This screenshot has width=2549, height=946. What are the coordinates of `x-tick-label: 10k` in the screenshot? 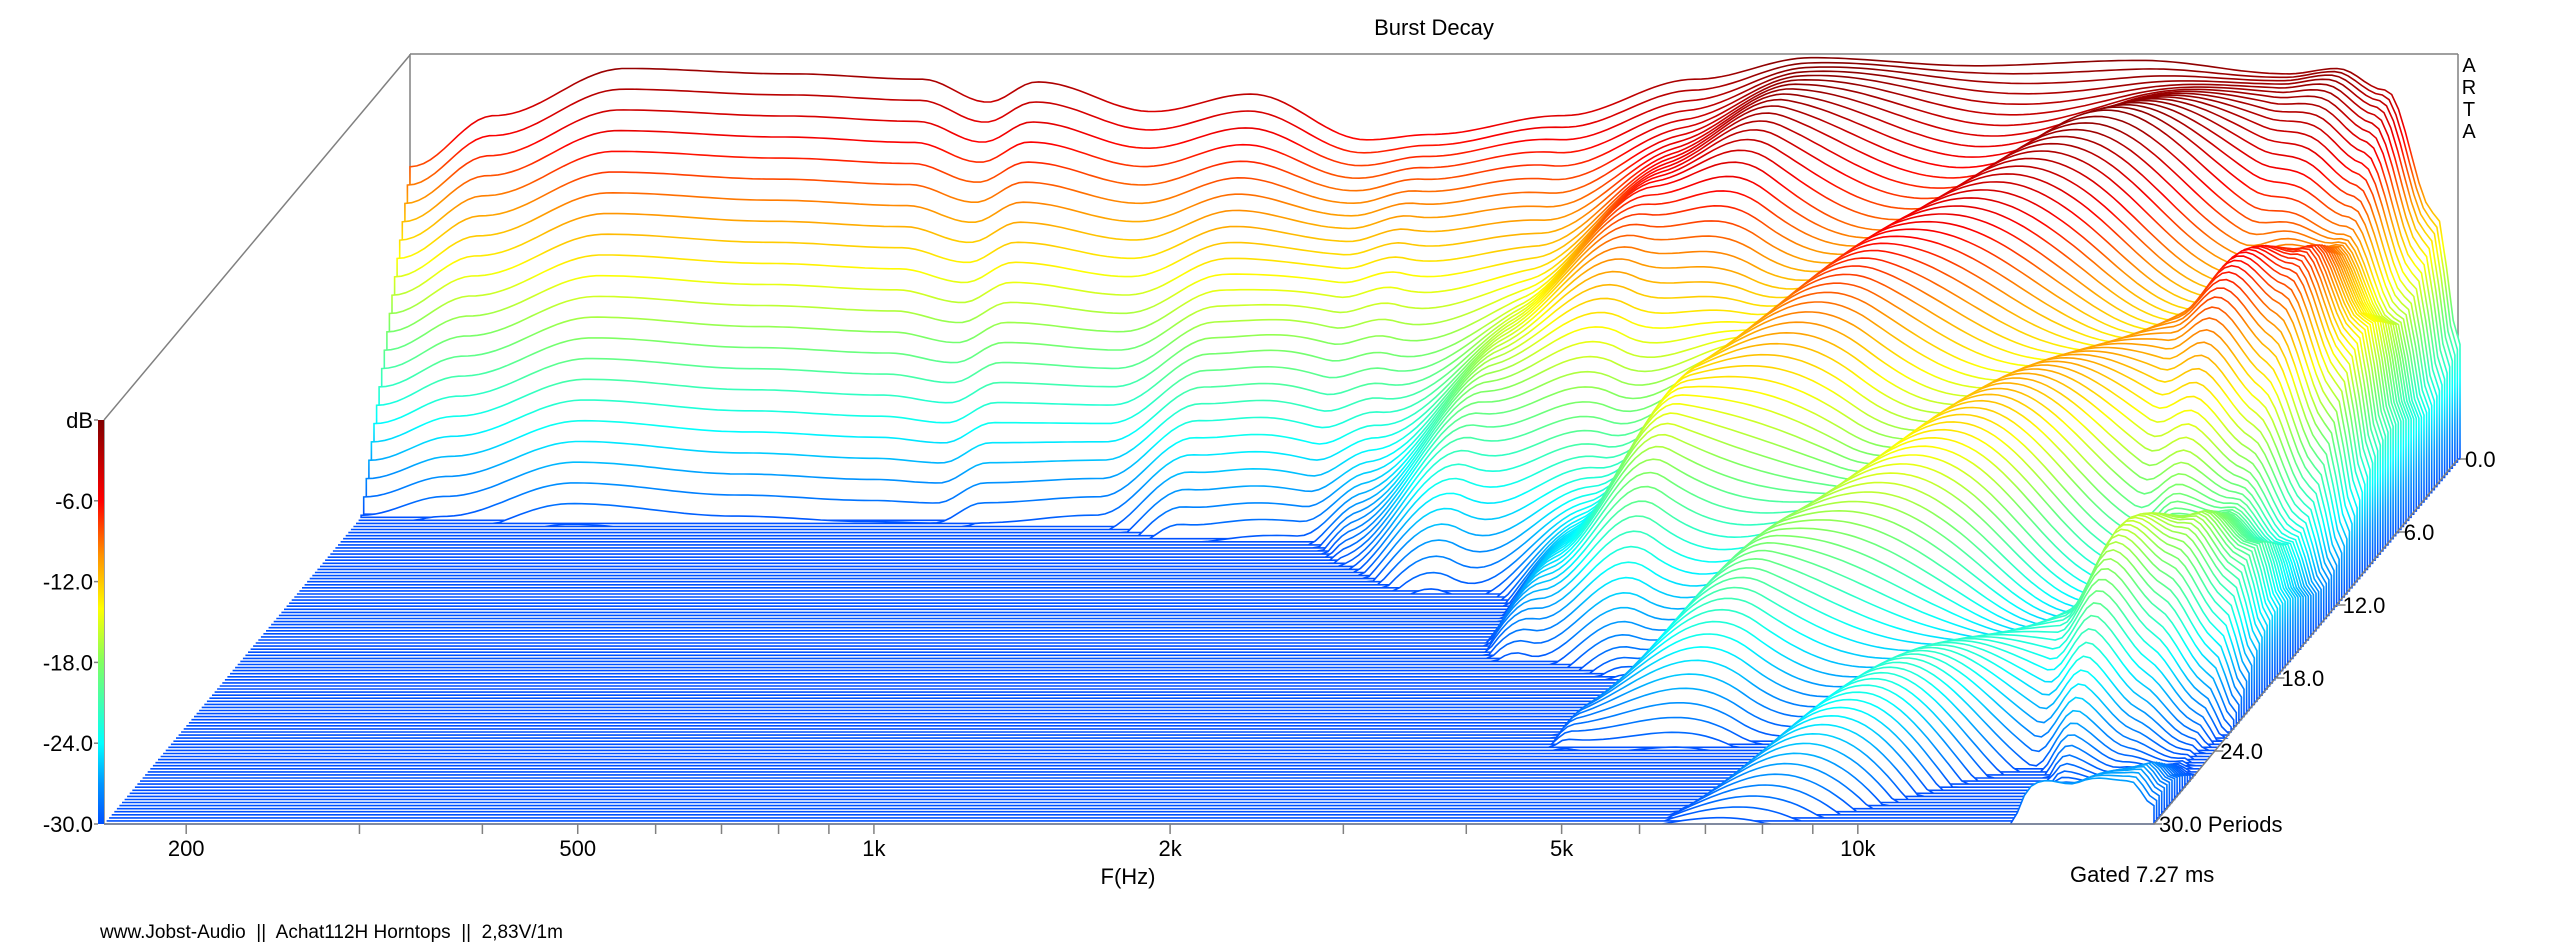 It's located at (1858, 848).